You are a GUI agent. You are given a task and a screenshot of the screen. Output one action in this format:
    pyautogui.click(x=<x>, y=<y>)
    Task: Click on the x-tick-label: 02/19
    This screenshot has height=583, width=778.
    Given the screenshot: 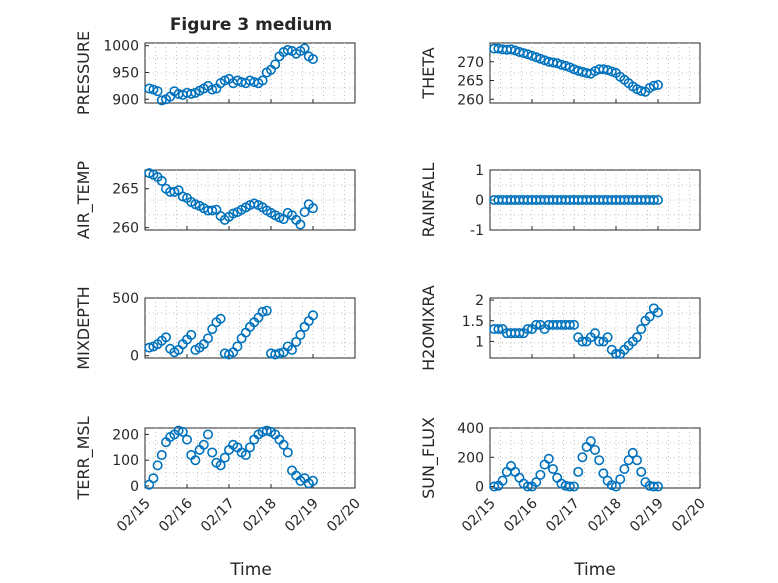 What is the action you would take?
    pyautogui.click(x=647, y=516)
    